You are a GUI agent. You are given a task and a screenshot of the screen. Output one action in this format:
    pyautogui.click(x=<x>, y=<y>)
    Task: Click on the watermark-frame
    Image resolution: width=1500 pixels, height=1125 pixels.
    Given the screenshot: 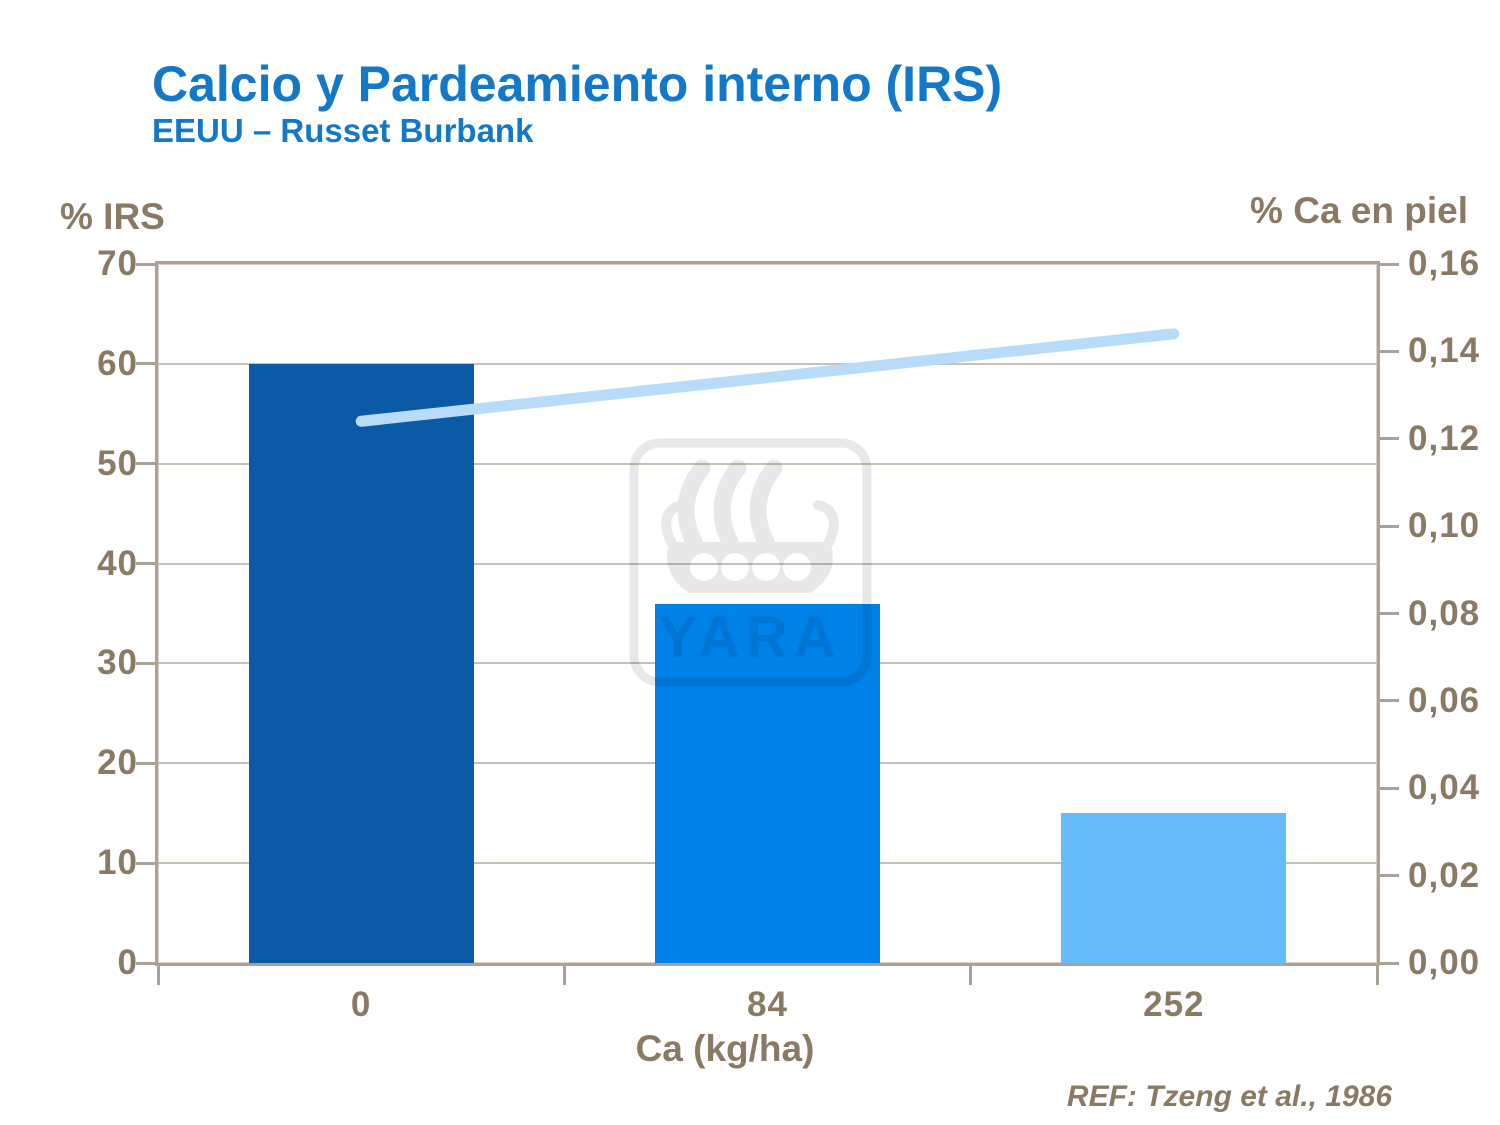 What is the action you would take?
    pyautogui.click(x=750, y=562)
    